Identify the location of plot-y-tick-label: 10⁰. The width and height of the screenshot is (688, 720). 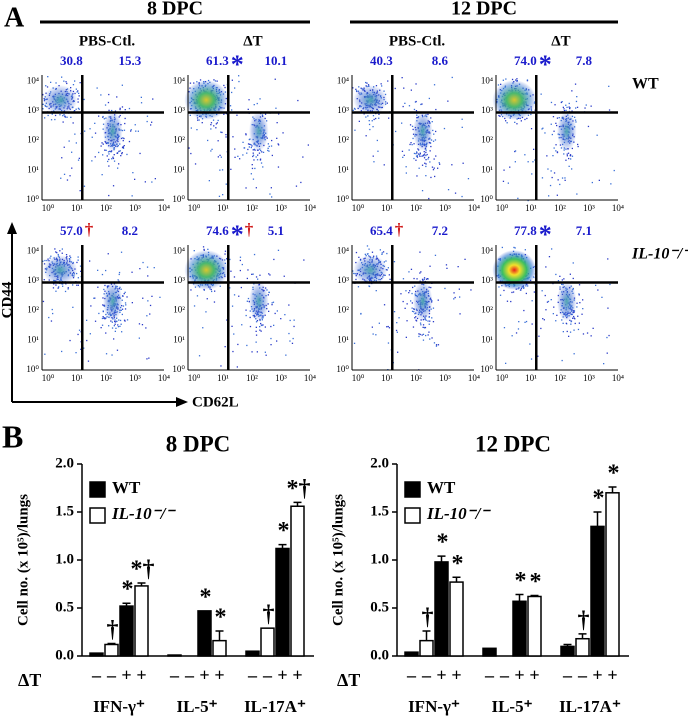
(178, 369).